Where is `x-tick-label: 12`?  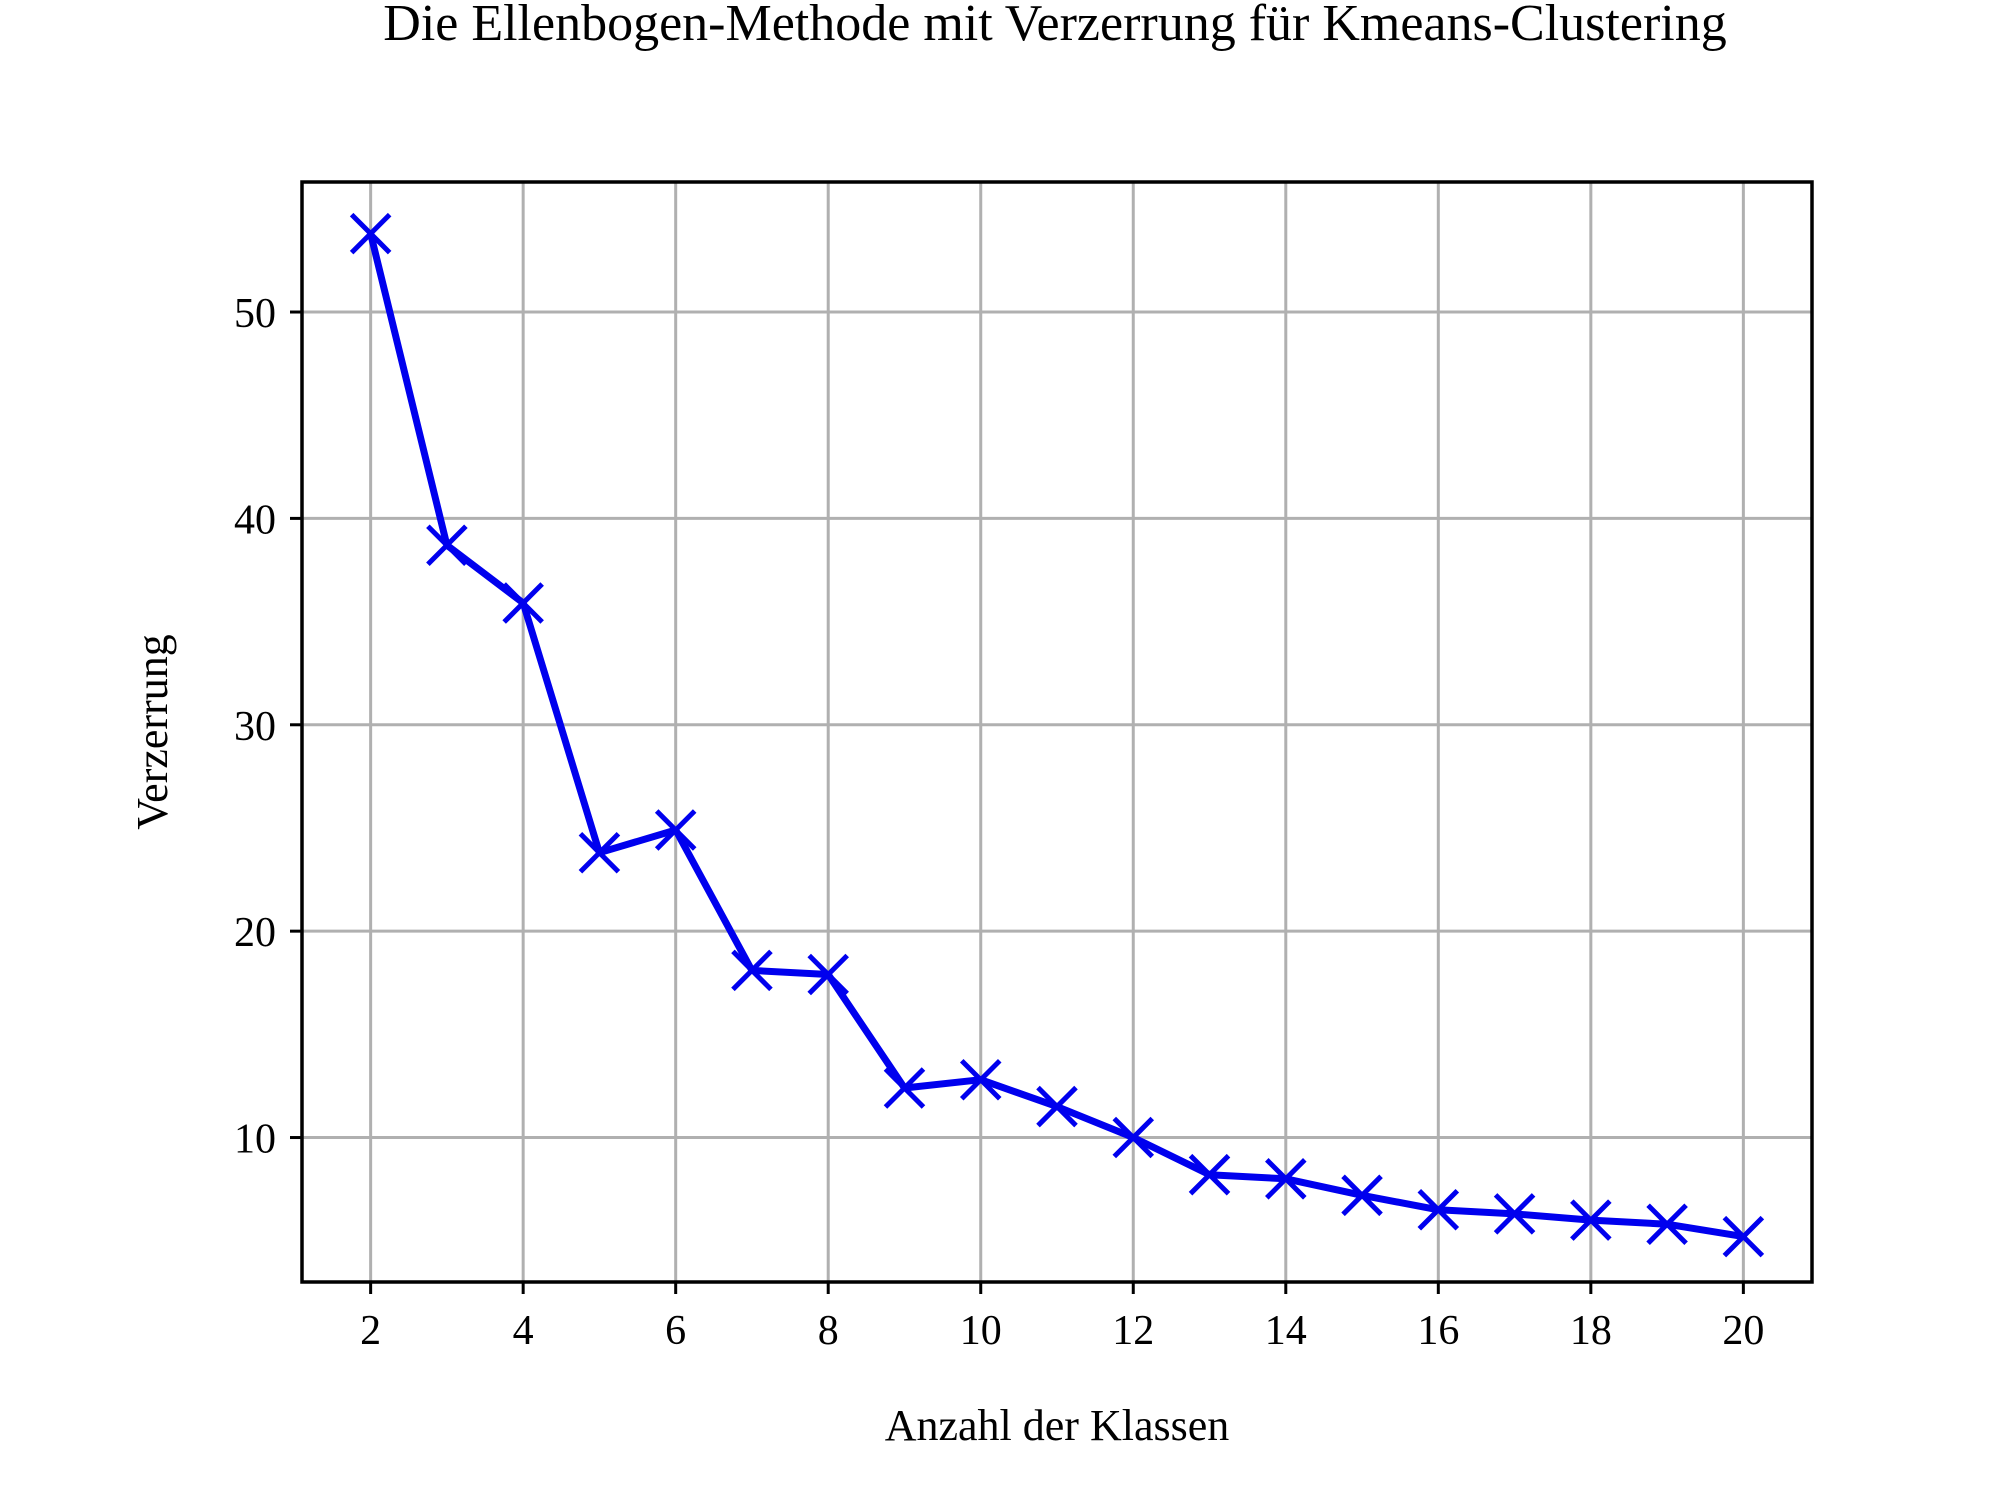
x-tick-label: 12 is located at coordinates (1133, 1331).